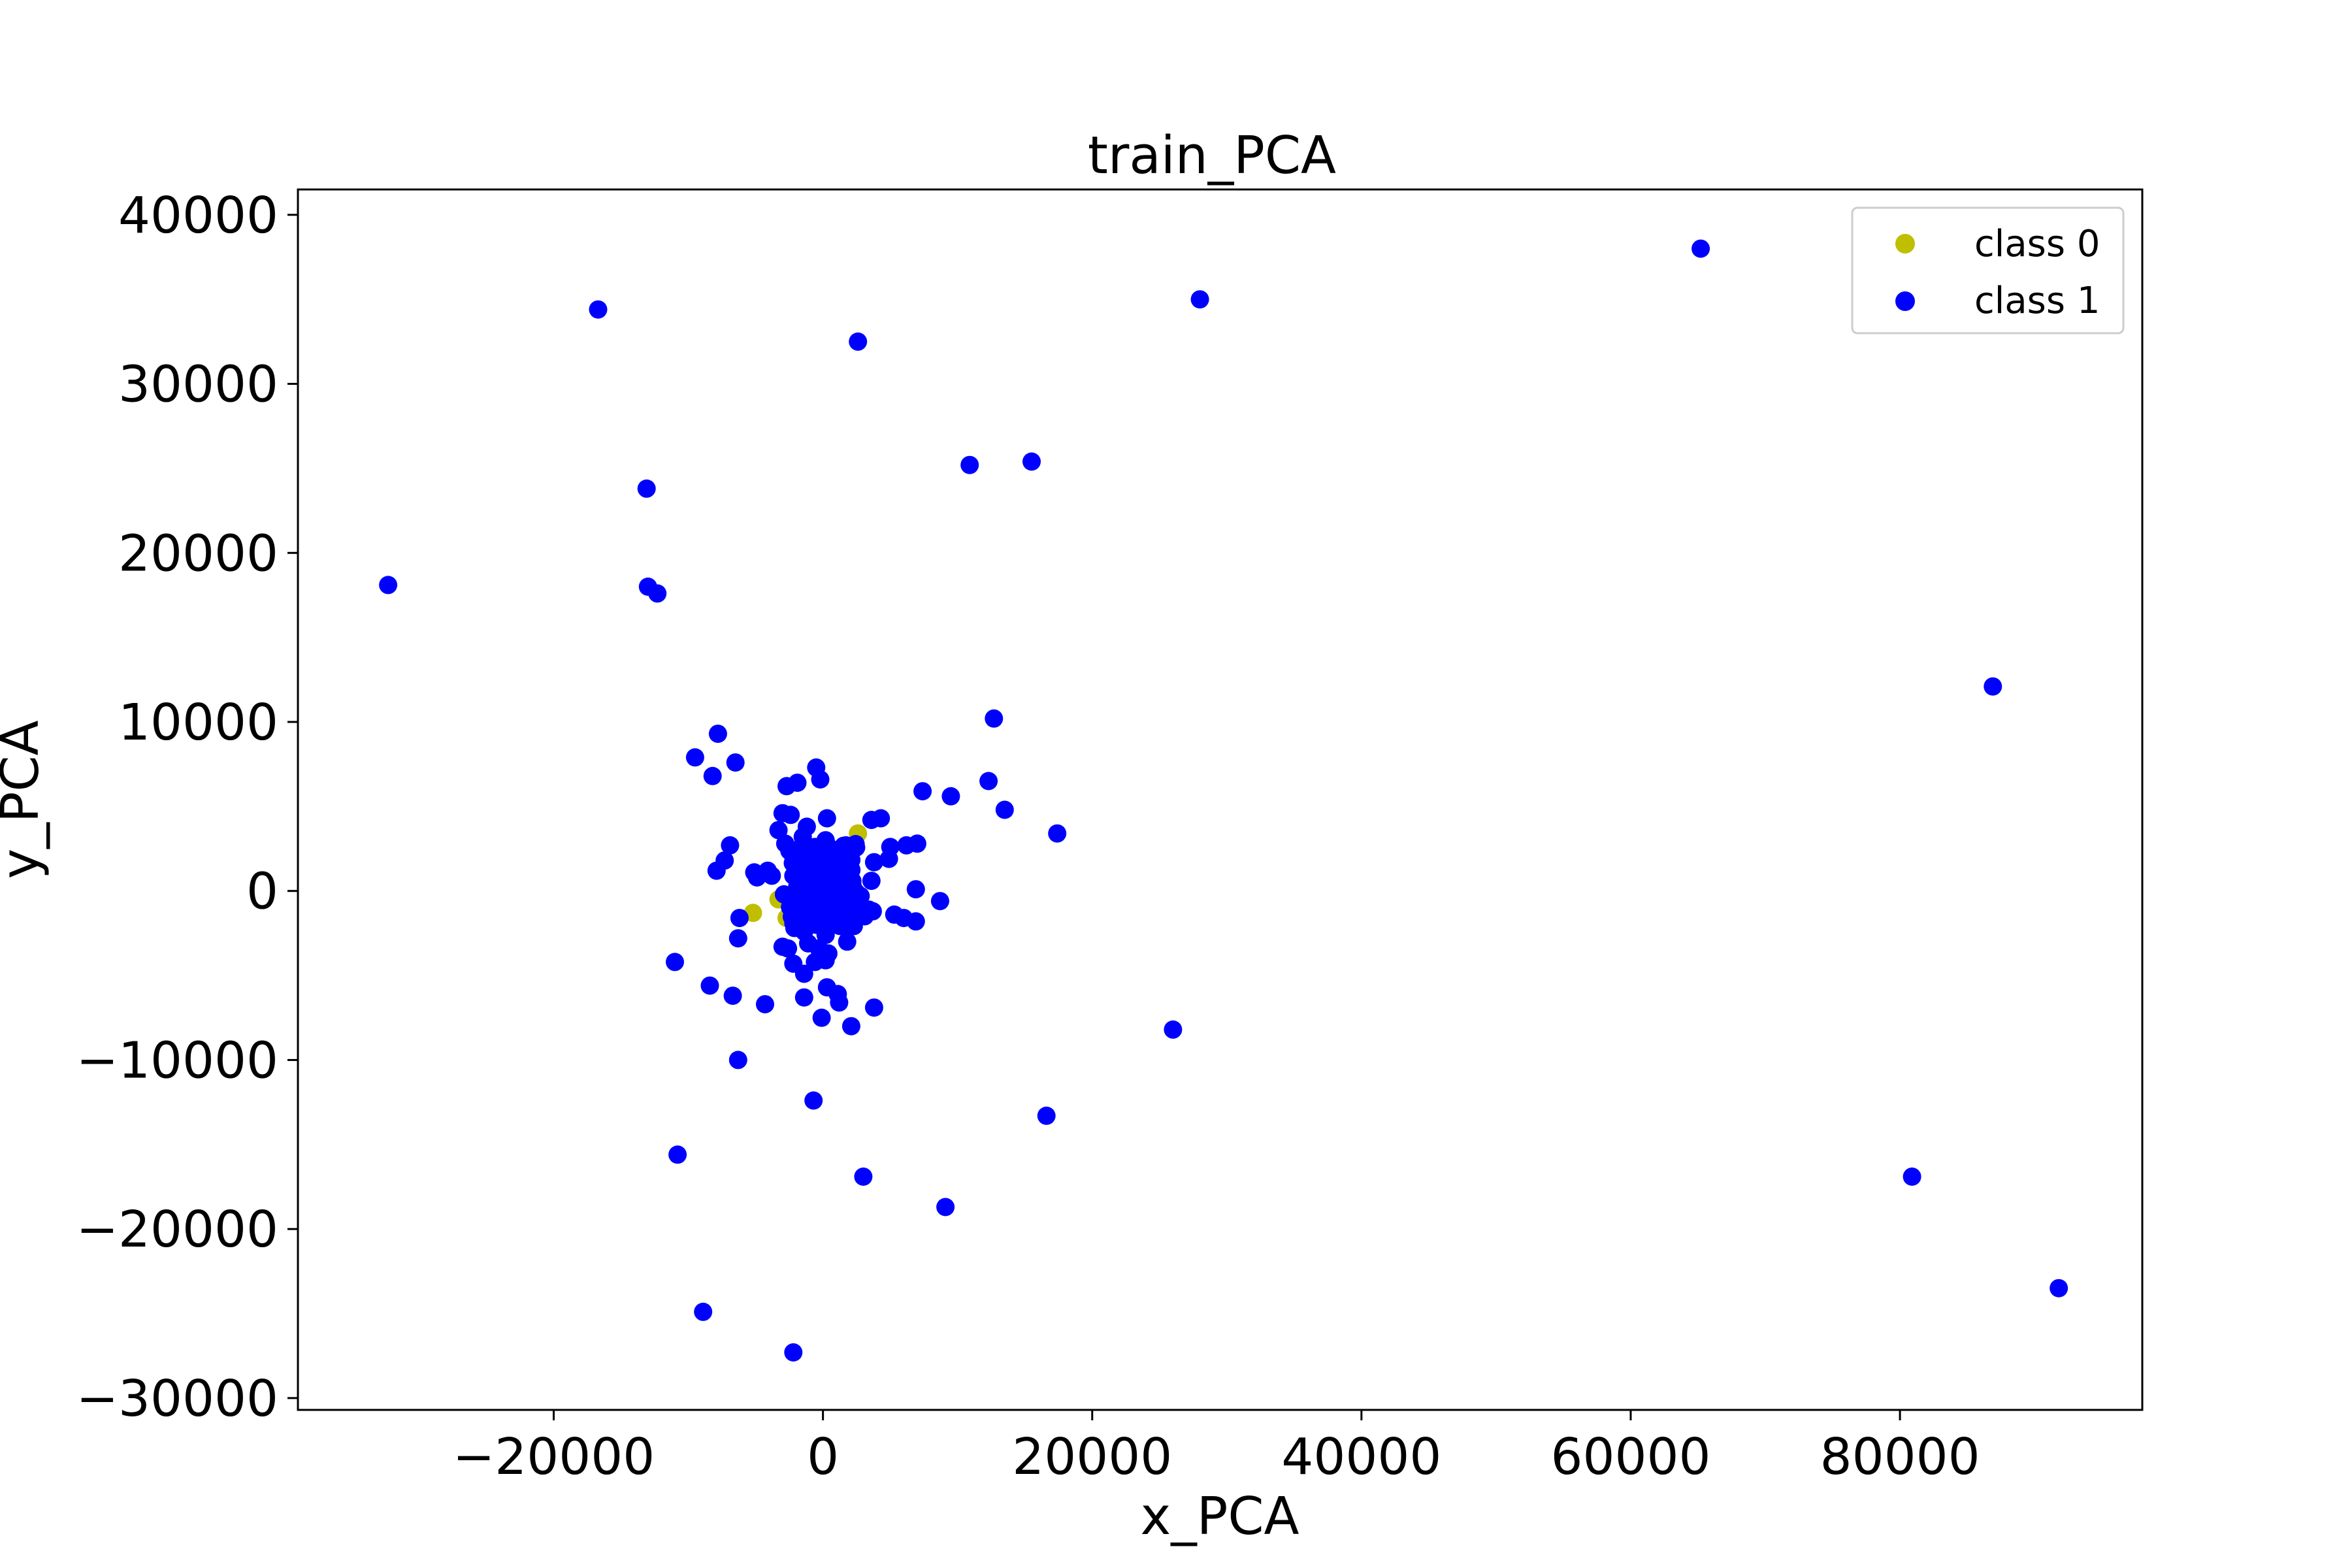 This screenshot has height=1568, width=2352. Describe the element at coordinates (177, 1230) in the screenshot. I see `y-tick-label: −20000` at that location.